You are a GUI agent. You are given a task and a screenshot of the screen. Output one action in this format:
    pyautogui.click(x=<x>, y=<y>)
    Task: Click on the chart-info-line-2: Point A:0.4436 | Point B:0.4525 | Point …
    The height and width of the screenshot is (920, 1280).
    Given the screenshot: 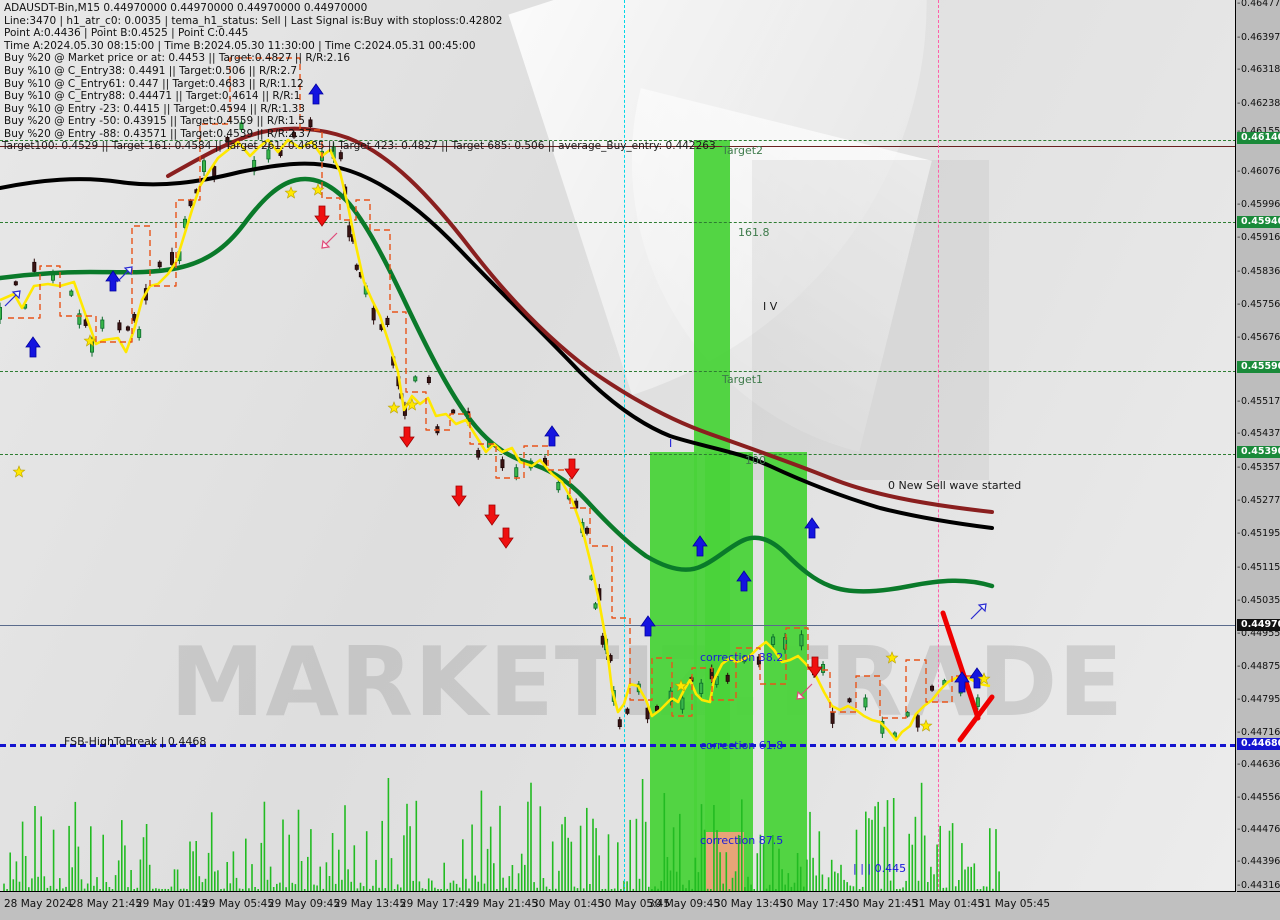 What is the action you would take?
    pyautogui.click(x=126, y=33)
    